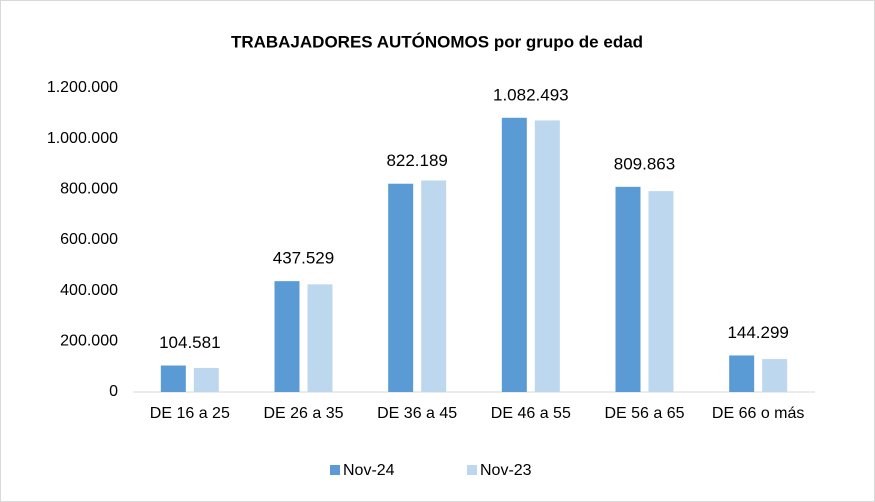 The width and height of the screenshot is (875, 502). I want to click on y-tick-label: 800.000, so click(89, 189).